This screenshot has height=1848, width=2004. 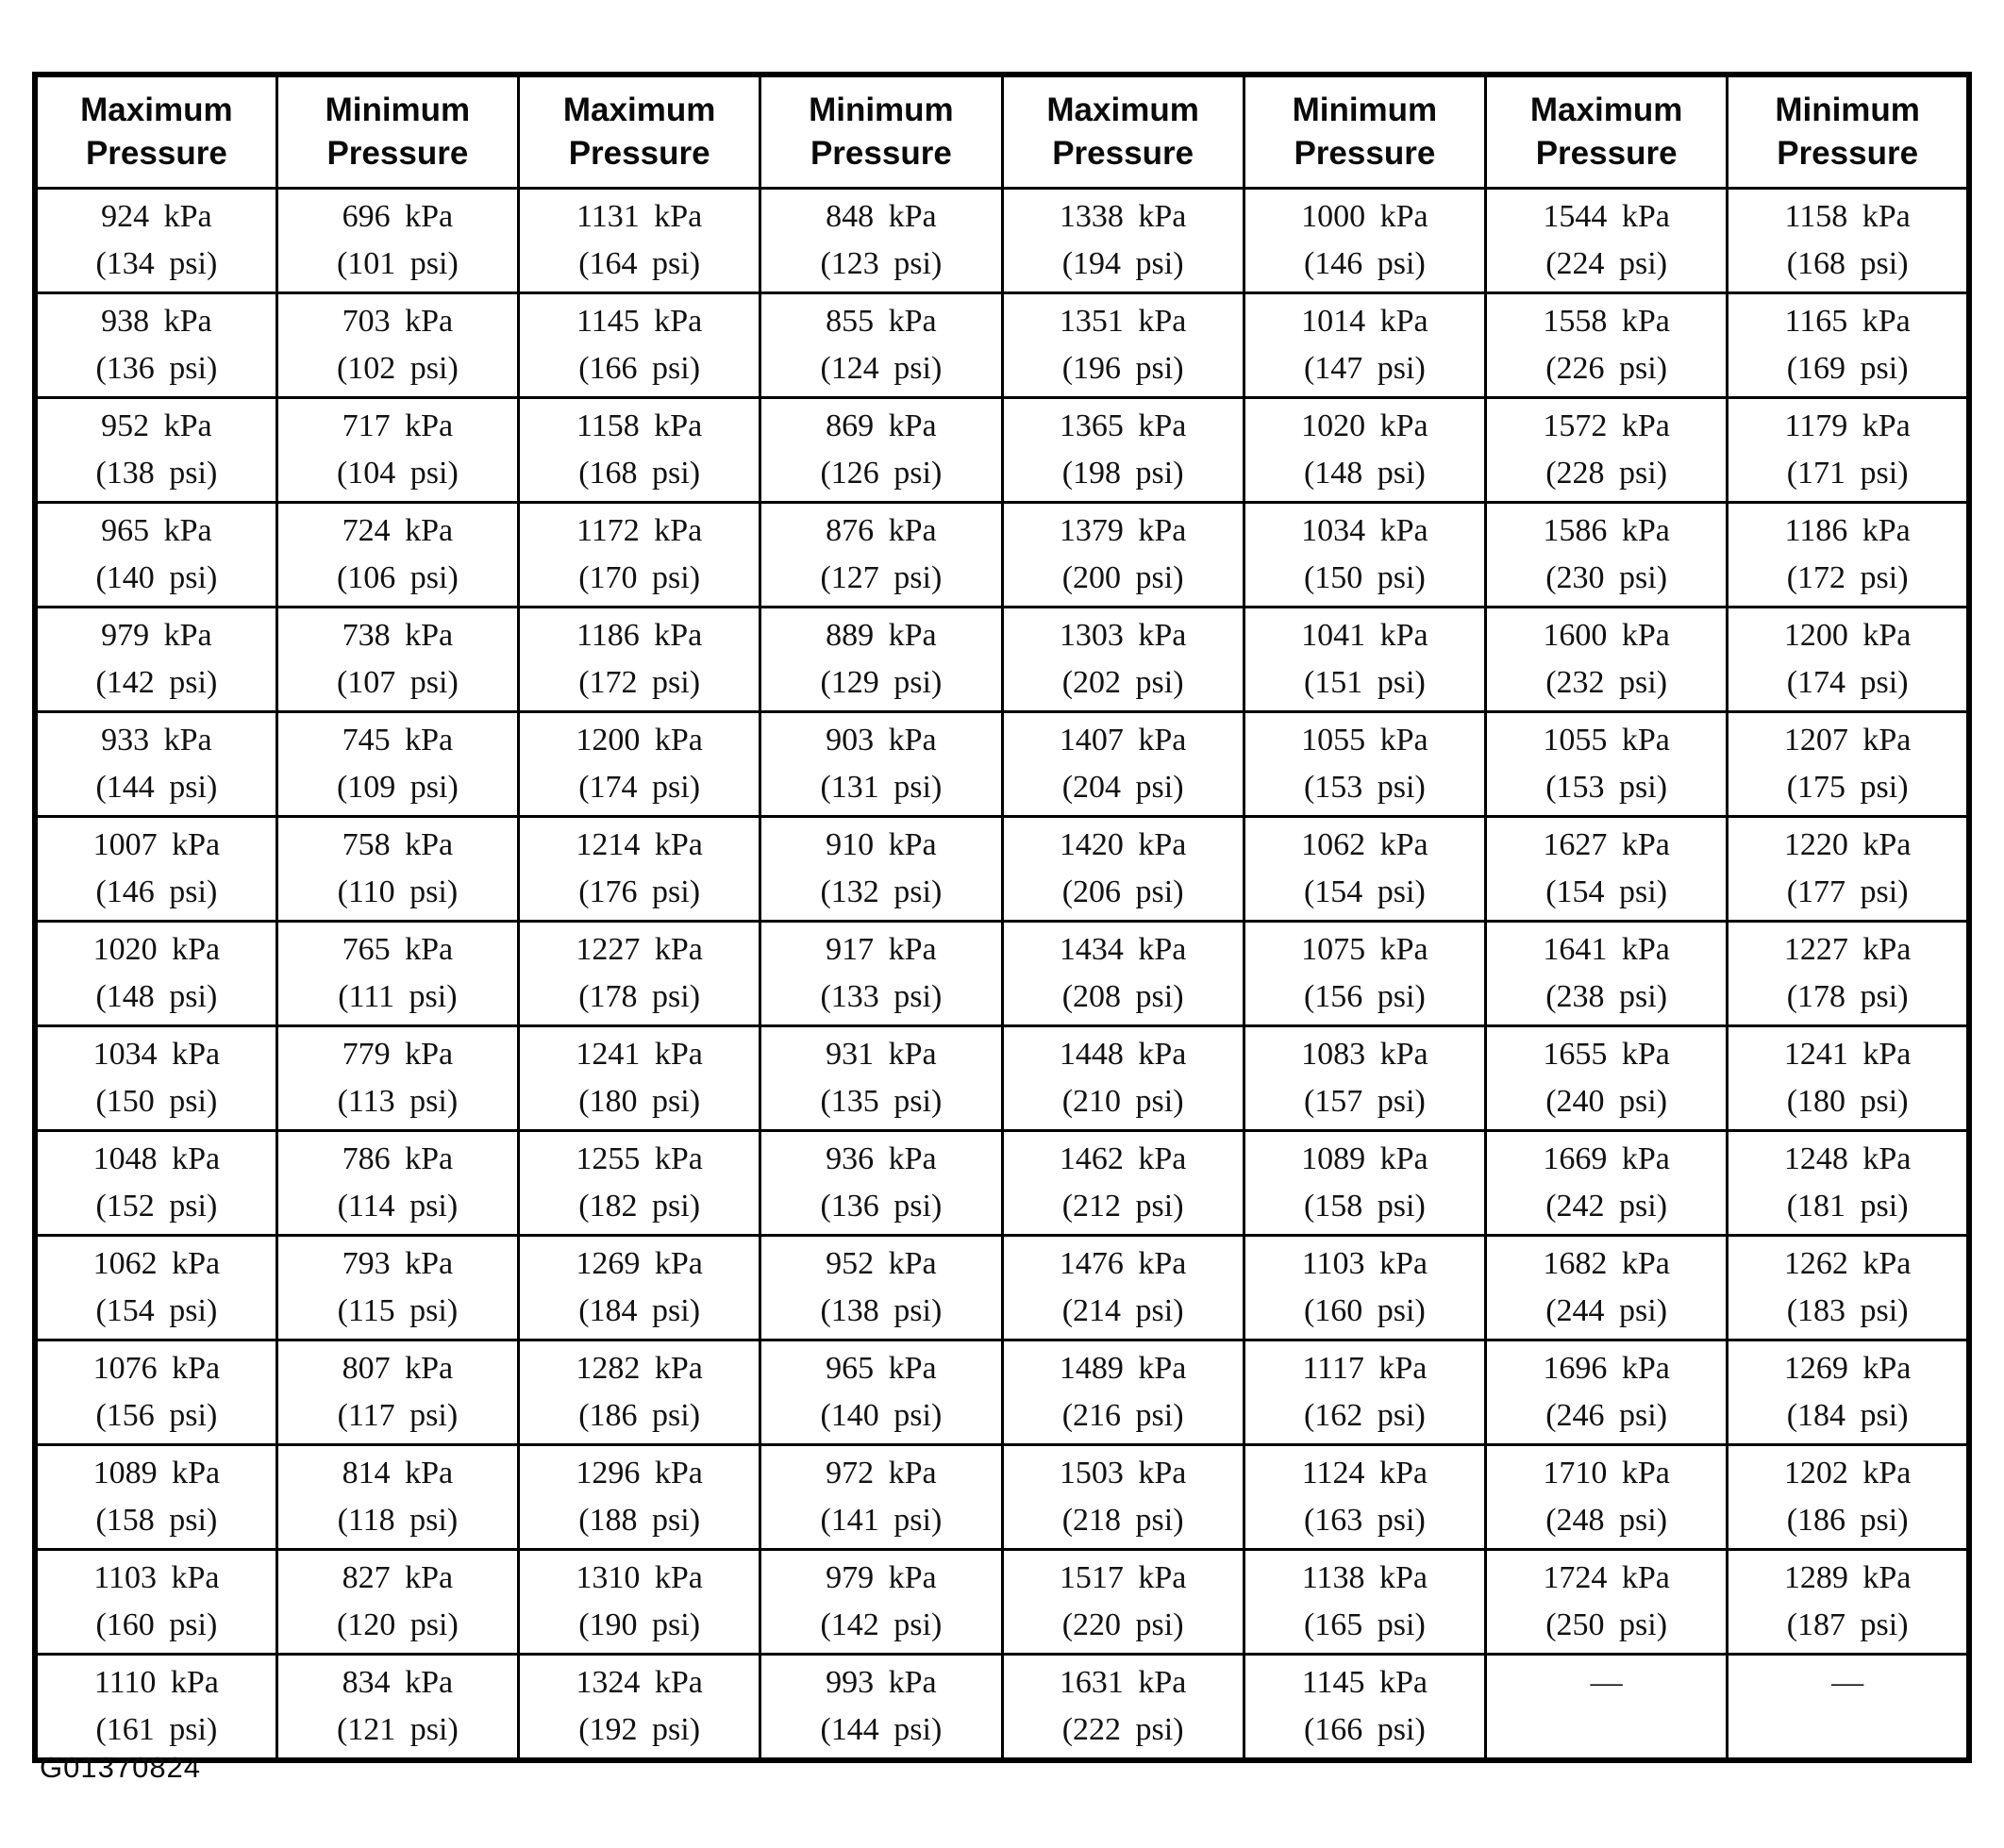 I want to click on psi-value: (157 psi), so click(x=1364, y=1102).